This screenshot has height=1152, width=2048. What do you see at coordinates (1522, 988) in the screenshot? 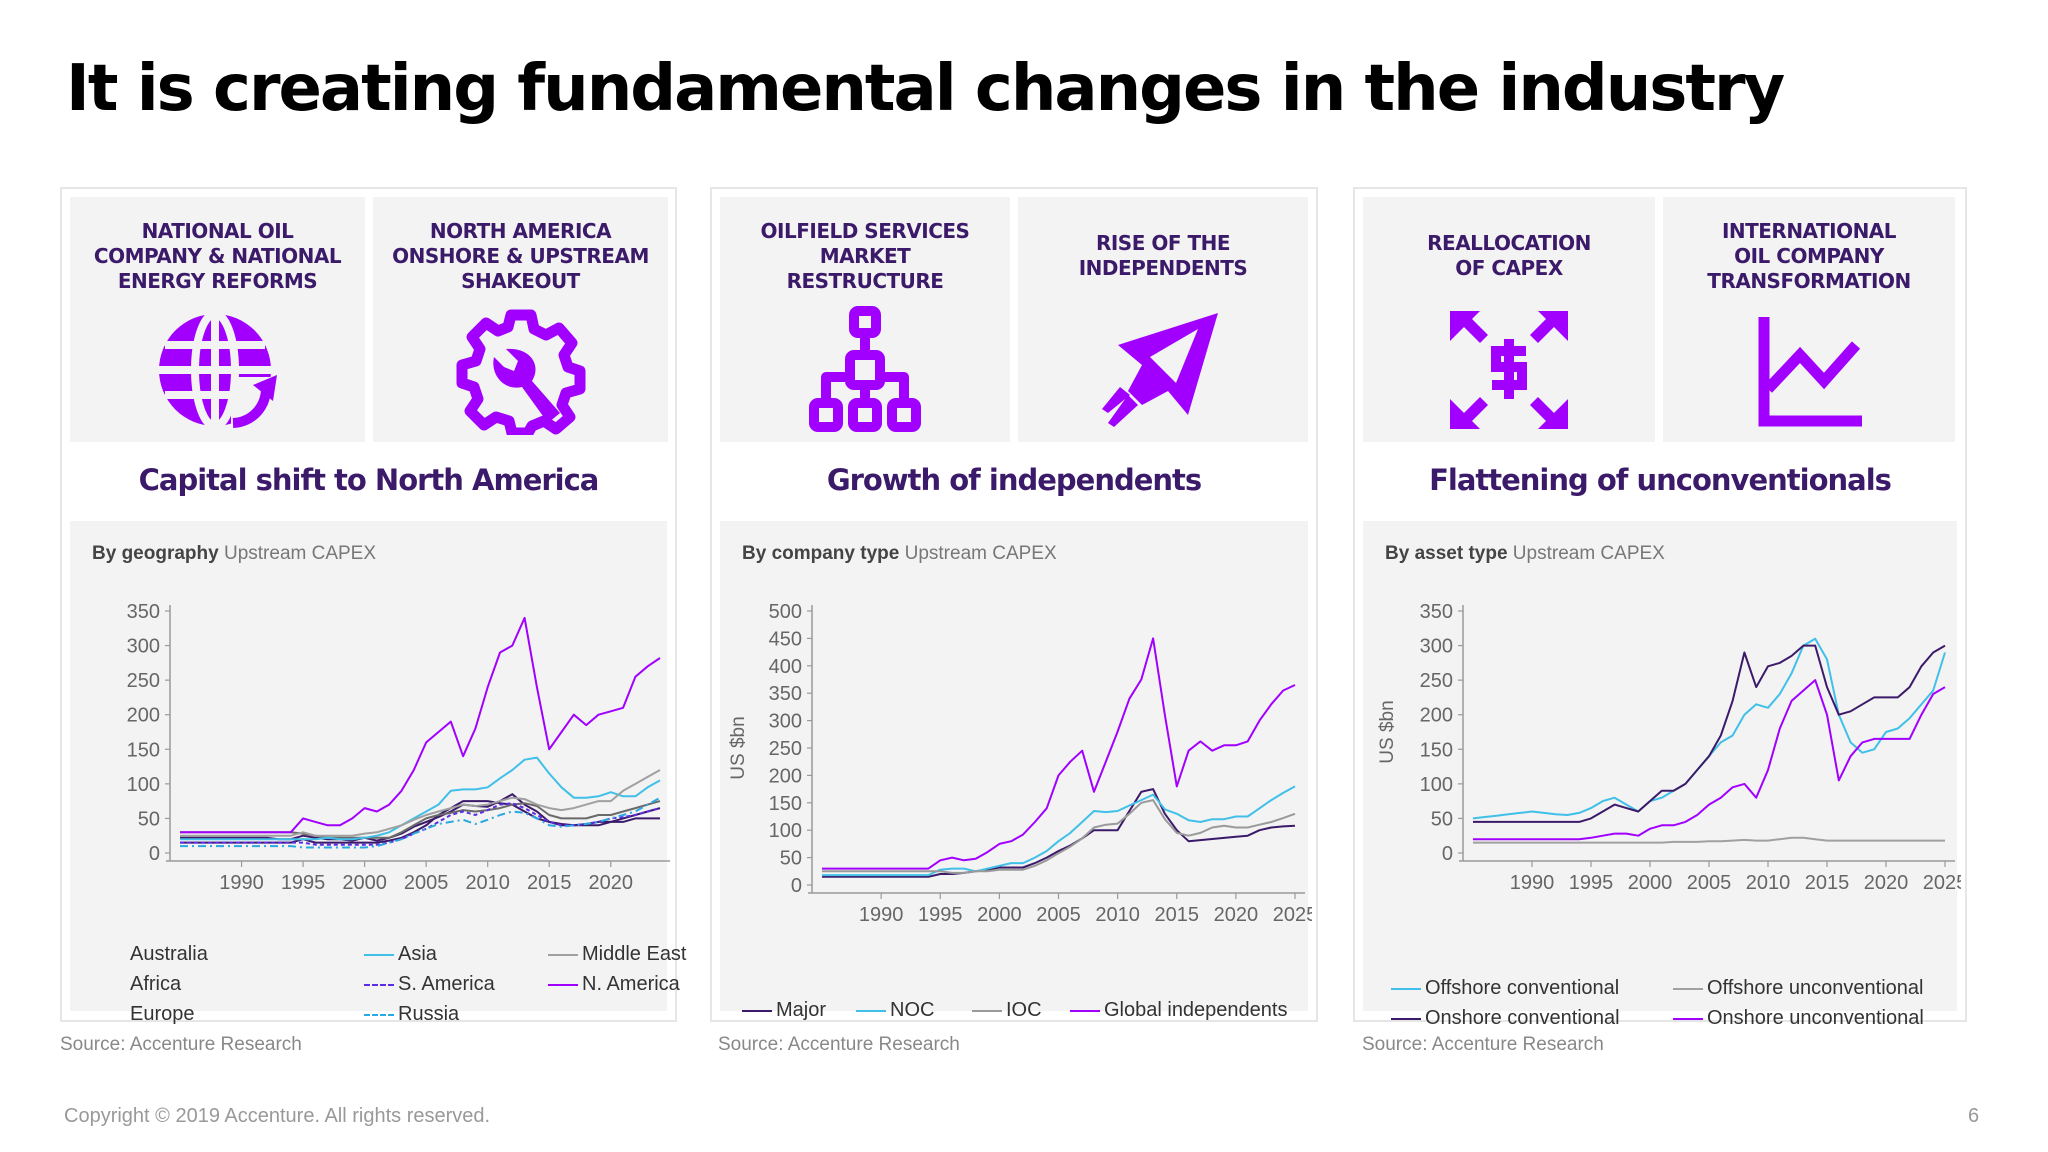
I see `legend-label: Offshore conventional` at bounding box center [1522, 988].